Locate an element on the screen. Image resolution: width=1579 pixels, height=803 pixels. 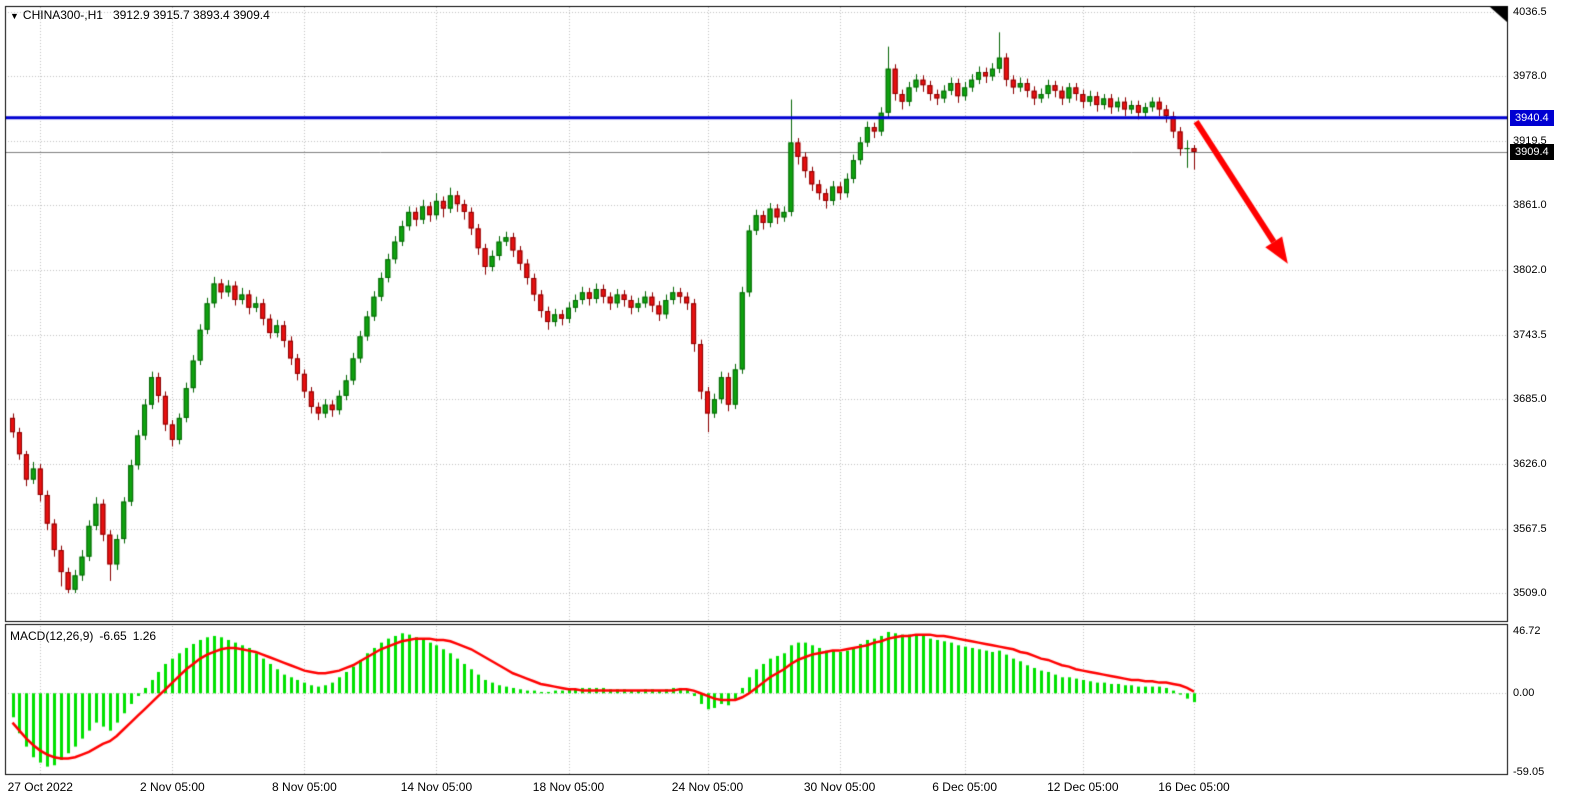
time-axis-label: 27 Oct 2022 is located at coordinates (40, 787).